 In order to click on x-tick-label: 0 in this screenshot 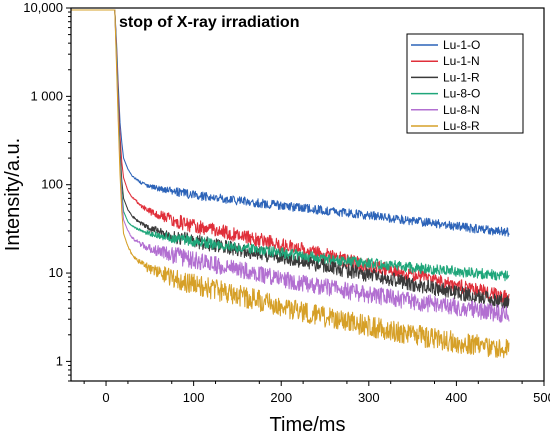, I will do `click(105, 397)`.